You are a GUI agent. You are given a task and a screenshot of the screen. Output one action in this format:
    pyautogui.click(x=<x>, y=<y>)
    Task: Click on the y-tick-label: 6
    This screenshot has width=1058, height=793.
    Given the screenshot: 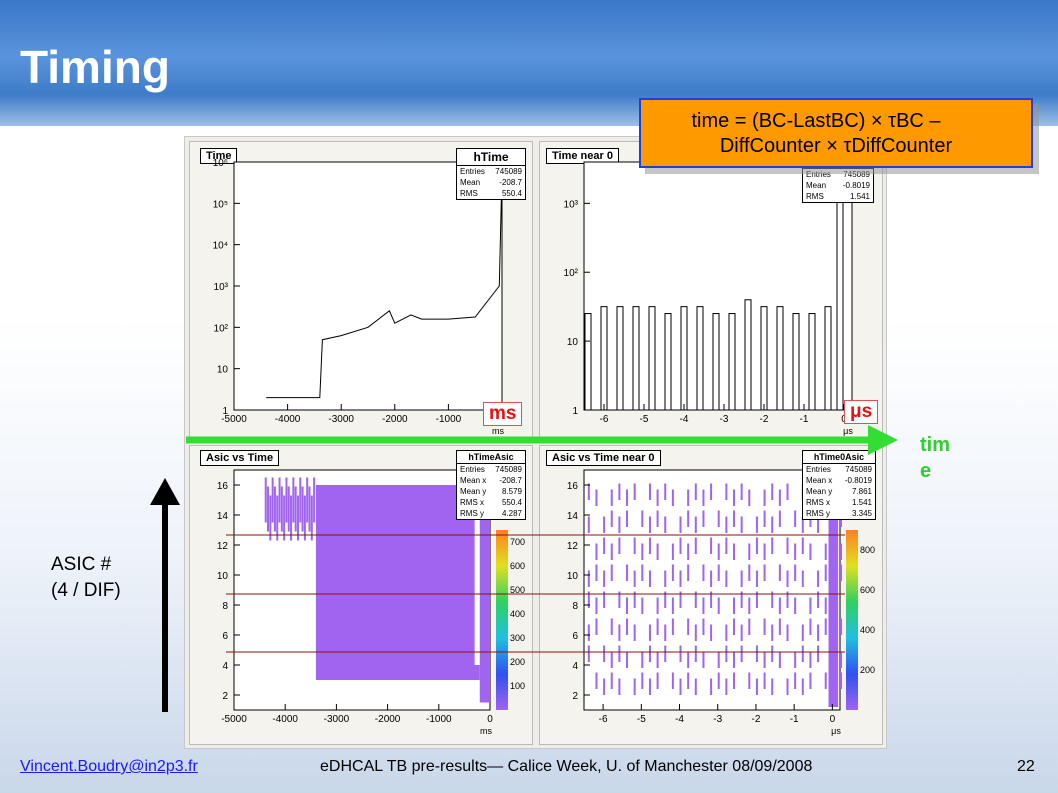 What is the action you would take?
    pyautogui.click(x=575, y=636)
    